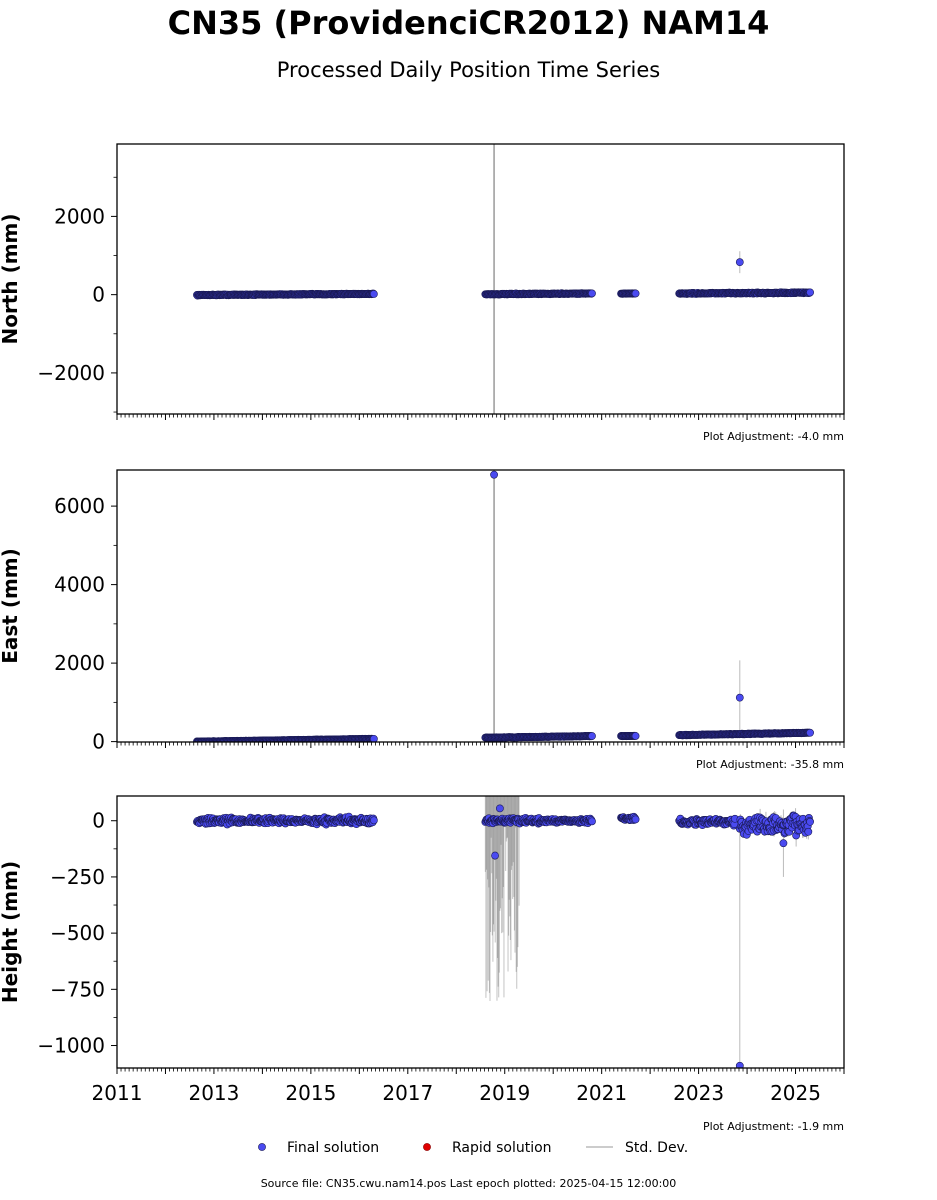  I want to click on y-tick-label: −1000, so click(71, 1046).